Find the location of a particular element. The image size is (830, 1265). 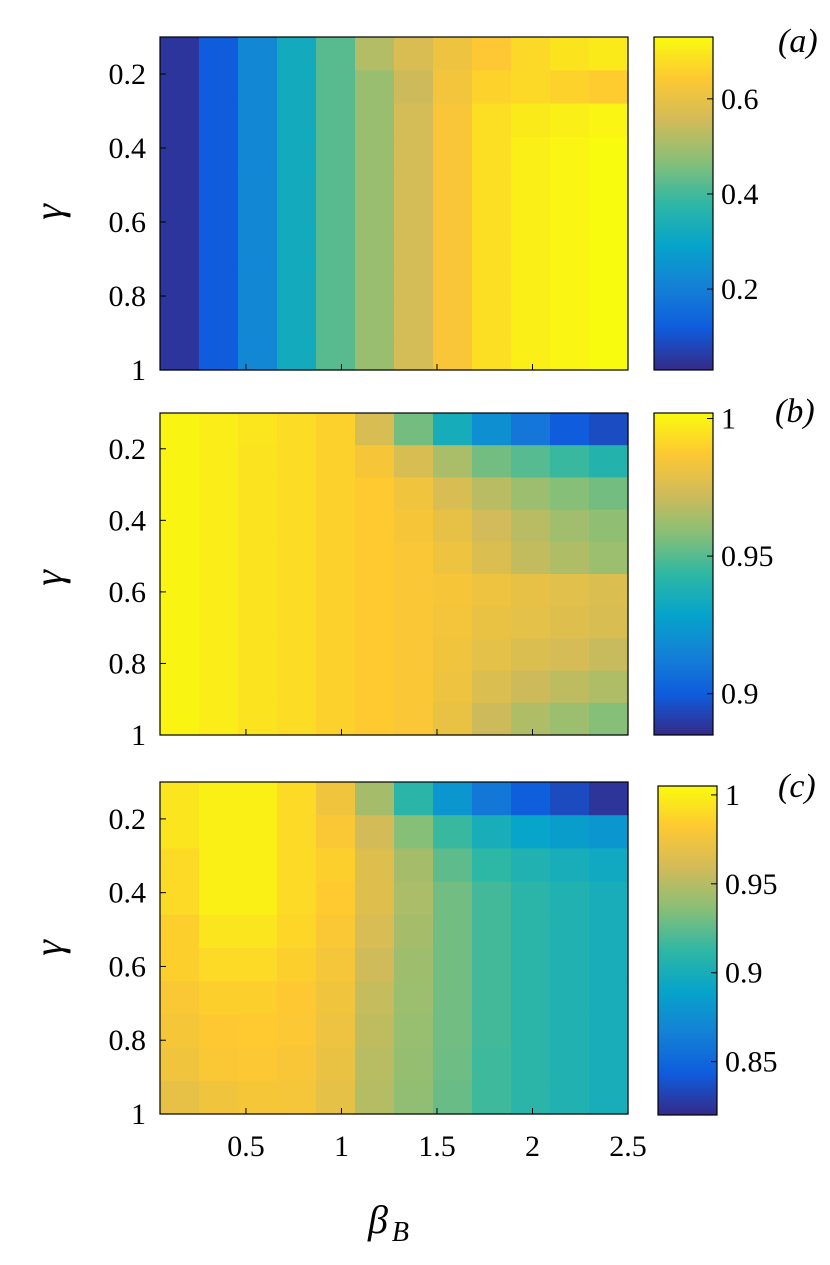

colorbar-gradient is located at coordinates (687, 950).